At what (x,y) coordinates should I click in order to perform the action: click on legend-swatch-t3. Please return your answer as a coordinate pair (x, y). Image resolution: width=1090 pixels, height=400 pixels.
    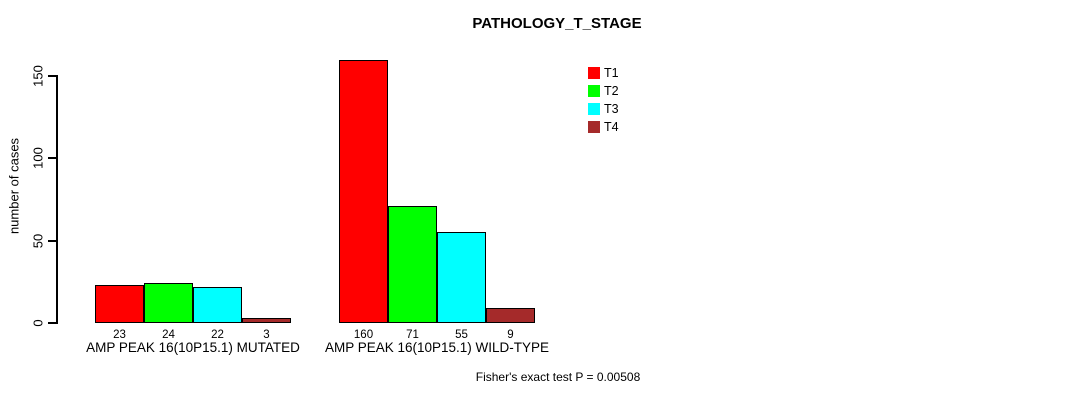
    Looking at the image, I should click on (594, 109).